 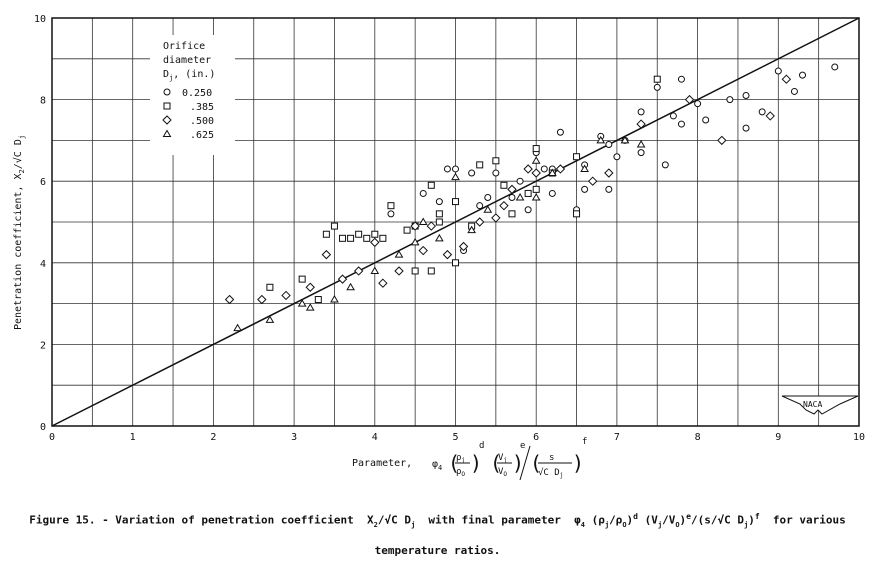 I want to click on x-tick-label: 1, so click(x=133, y=437).